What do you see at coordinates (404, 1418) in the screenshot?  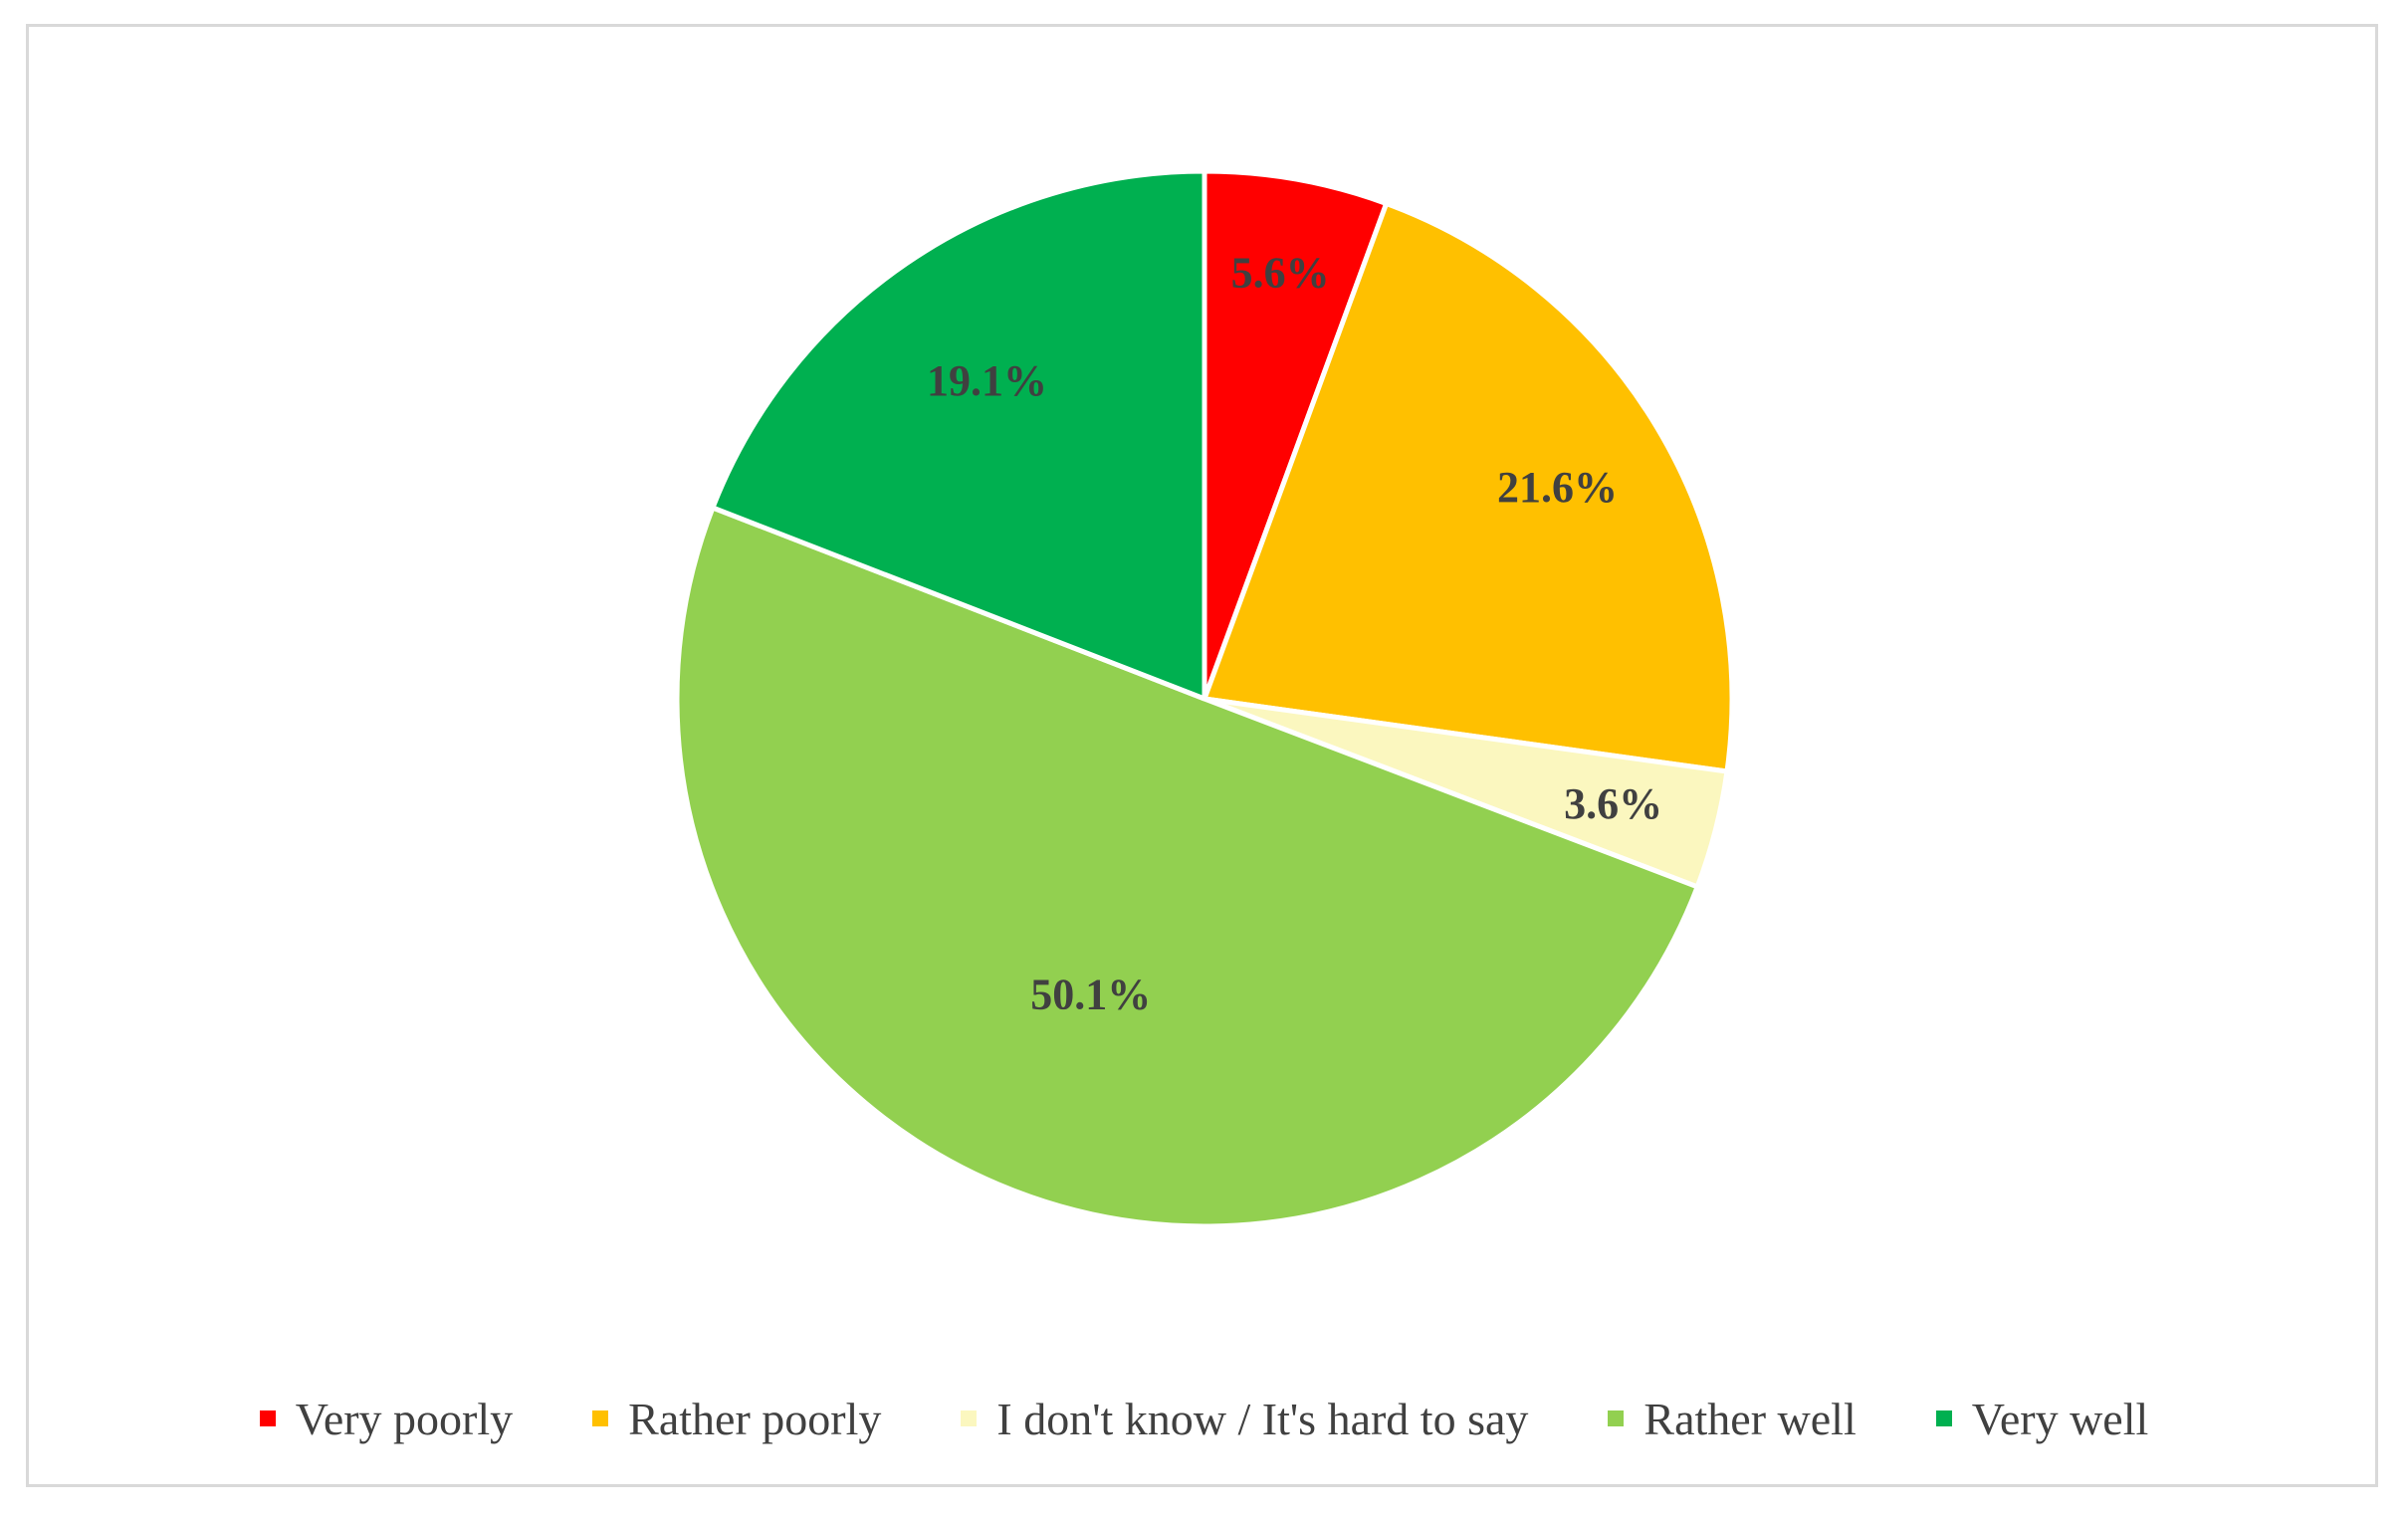 I see `legend-label: Very poorly` at bounding box center [404, 1418].